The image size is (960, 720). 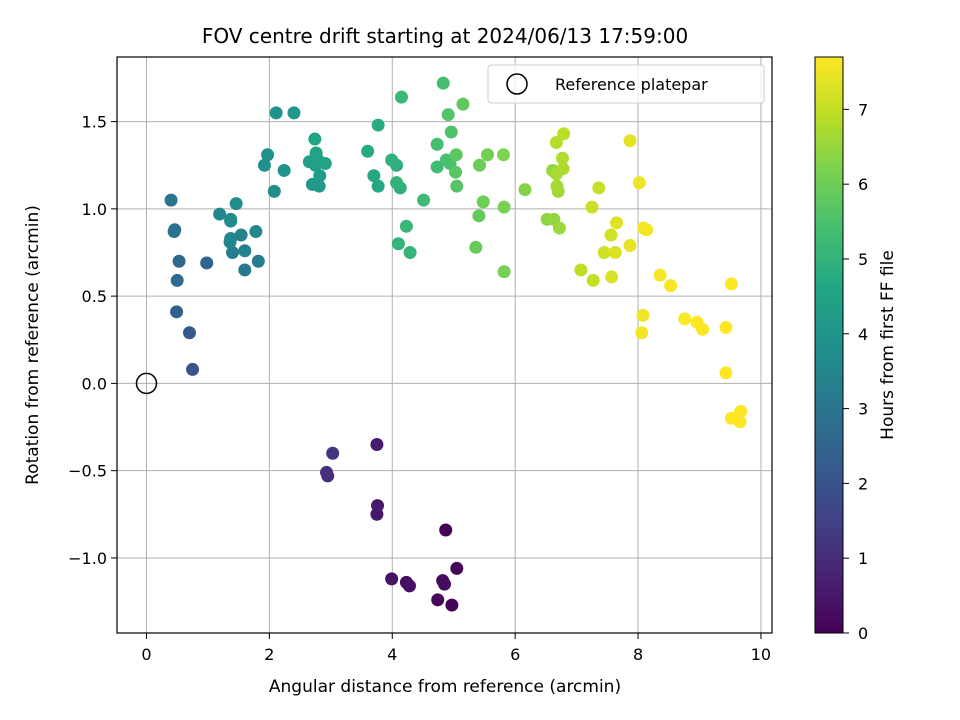 I want to click on colorbar: 0 1 2 3 4 5 6 7 Hours from first FF file, so click(x=856, y=349).